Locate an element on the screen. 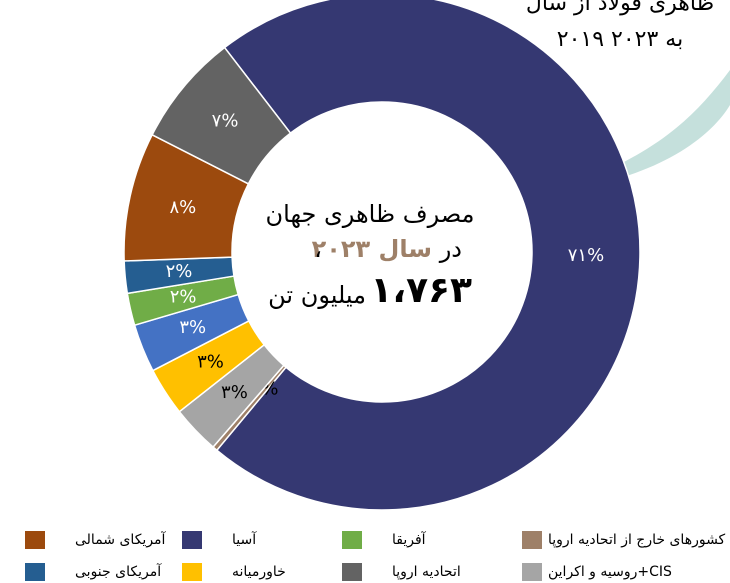 This screenshot has height=583, width=730. legend-label: آمریکای جنوبی is located at coordinates (118, 571).